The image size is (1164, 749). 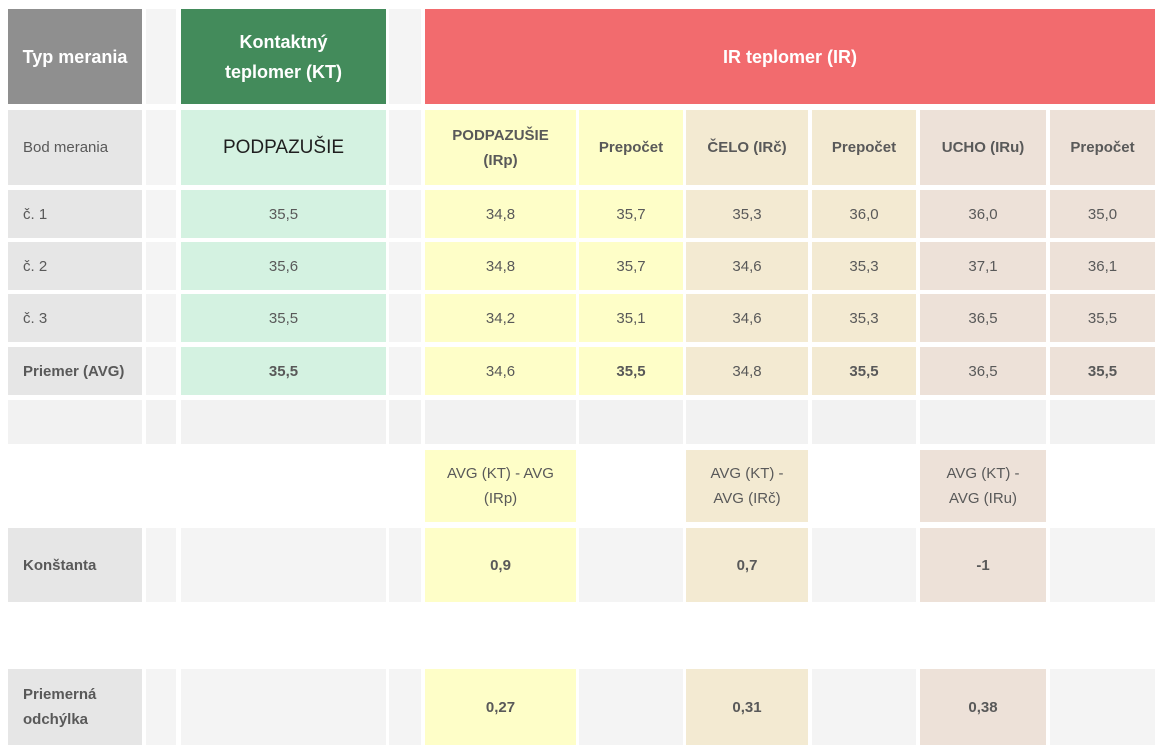 I want to click on constant-irc: 0,7, so click(x=747, y=565).